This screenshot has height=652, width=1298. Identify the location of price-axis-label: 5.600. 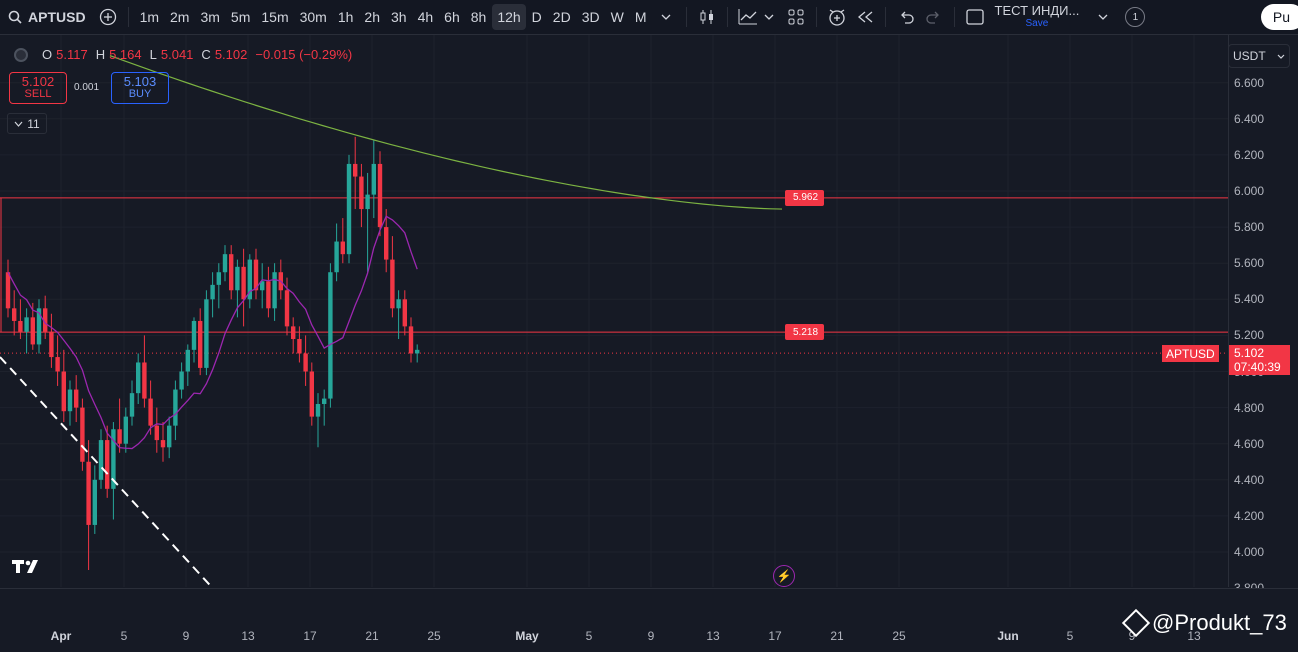
(1249, 263).